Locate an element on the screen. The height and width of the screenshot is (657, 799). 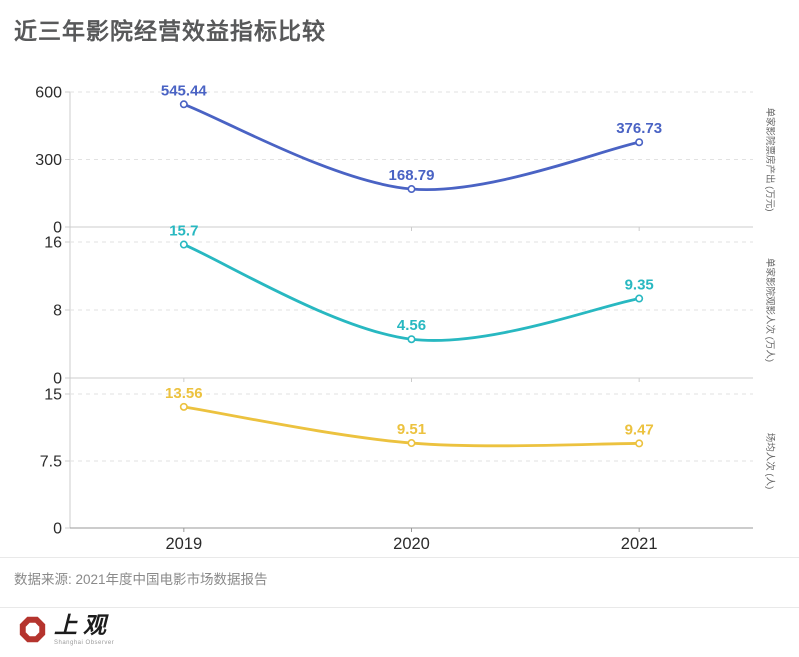
data-label: 9.51 is located at coordinates (411, 429).